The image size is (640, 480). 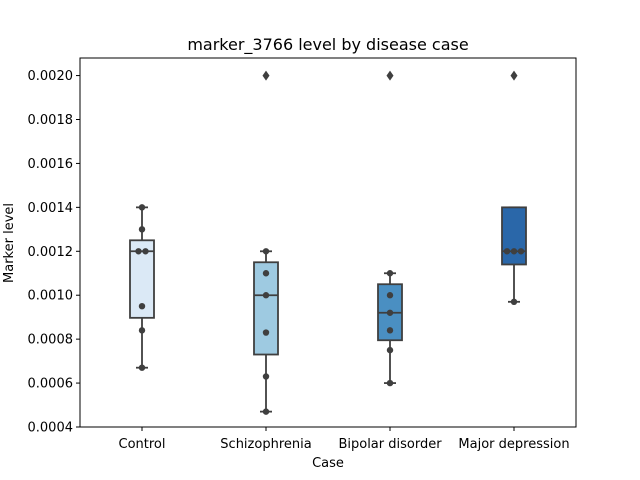 What do you see at coordinates (51, 384) in the screenshot?
I see `y-tick-label: 0.0006` at bounding box center [51, 384].